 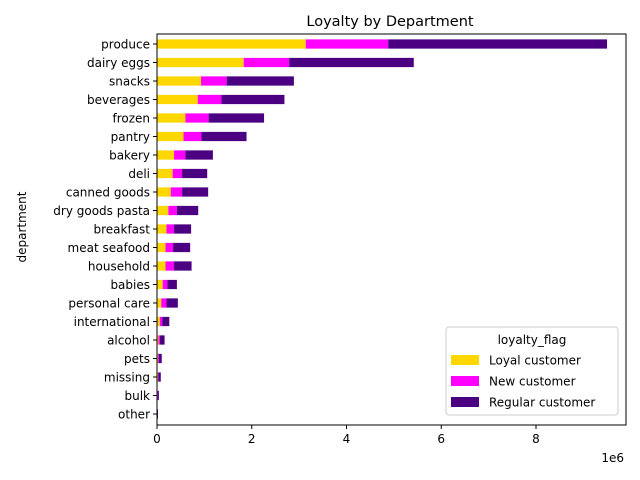 I want to click on y-tick-label: alcohol, so click(x=128, y=341).